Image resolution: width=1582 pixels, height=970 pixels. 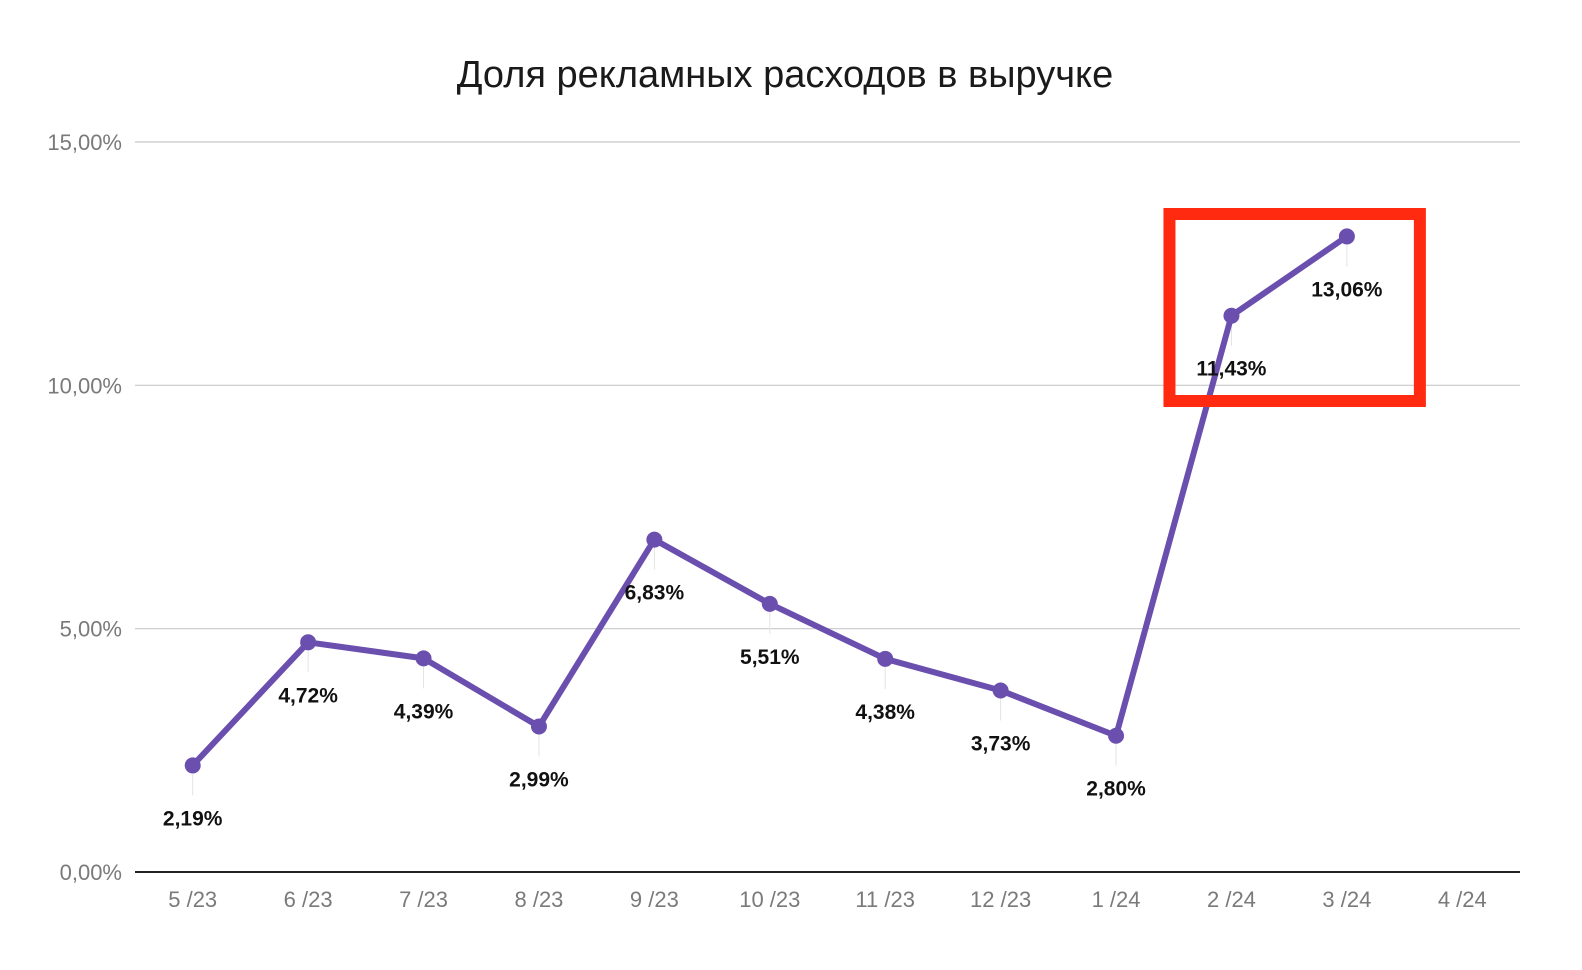 I want to click on y-tick-label: 5,00%, so click(x=91, y=629).